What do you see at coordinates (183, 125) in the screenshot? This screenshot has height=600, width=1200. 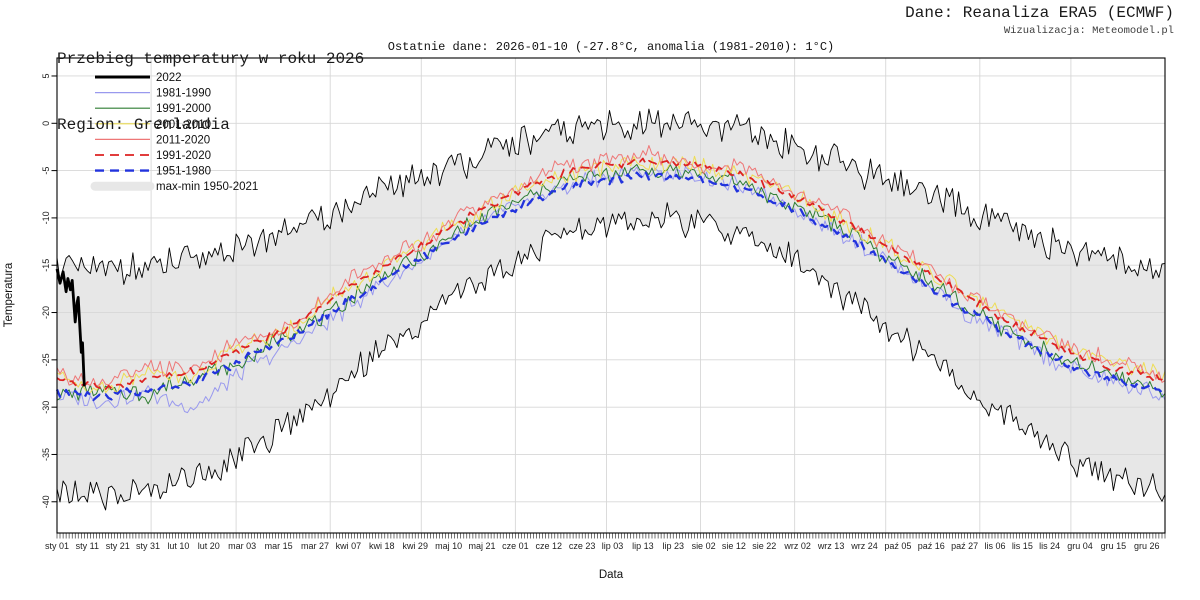 I see `legend-label: 2001-2010` at bounding box center [183, 125].